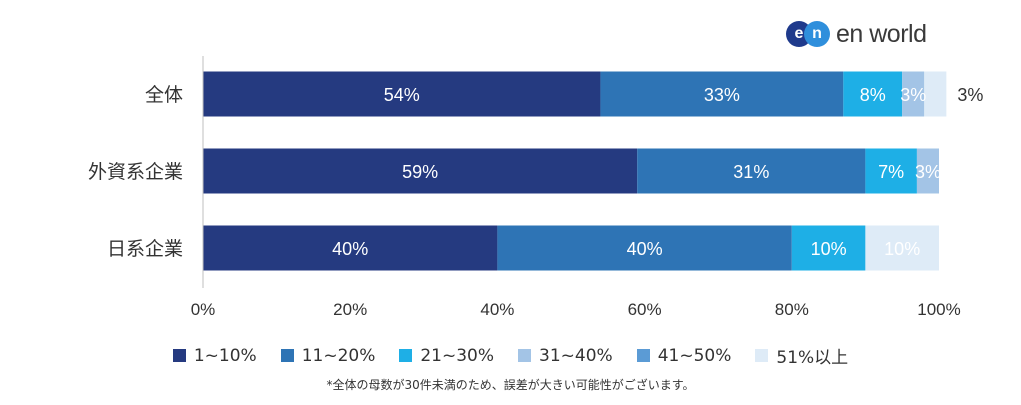 The width and height of the screenshot is (1021, 405). I want to click on legend-entry: 51%以上, so click(801, 355).